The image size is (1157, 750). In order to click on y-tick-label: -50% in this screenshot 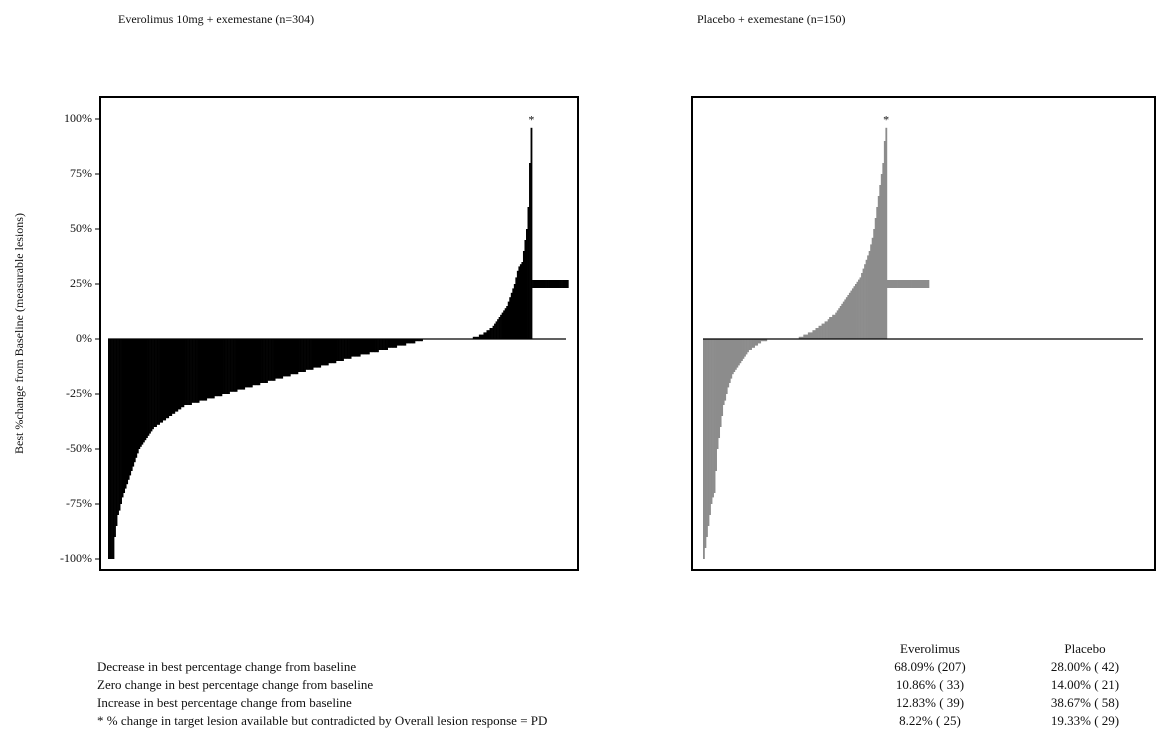, I will do `click(79, 448)`.